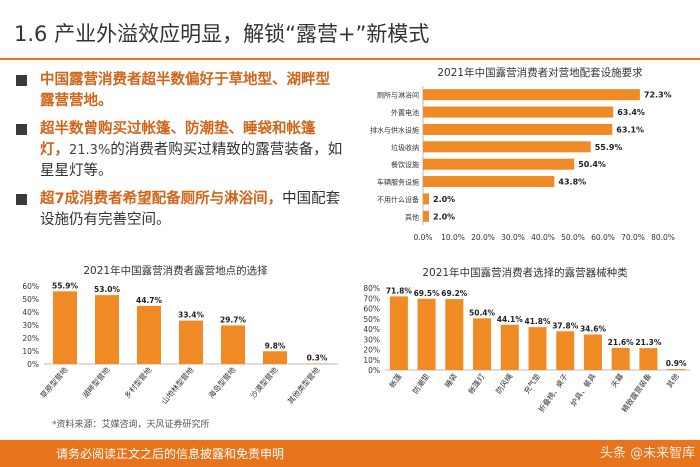 The width and height of the screenshot is (700, 467). Describe the element at coordinates (149, 300) in the screenshot. I see `value-label: 44.7%` at that location.